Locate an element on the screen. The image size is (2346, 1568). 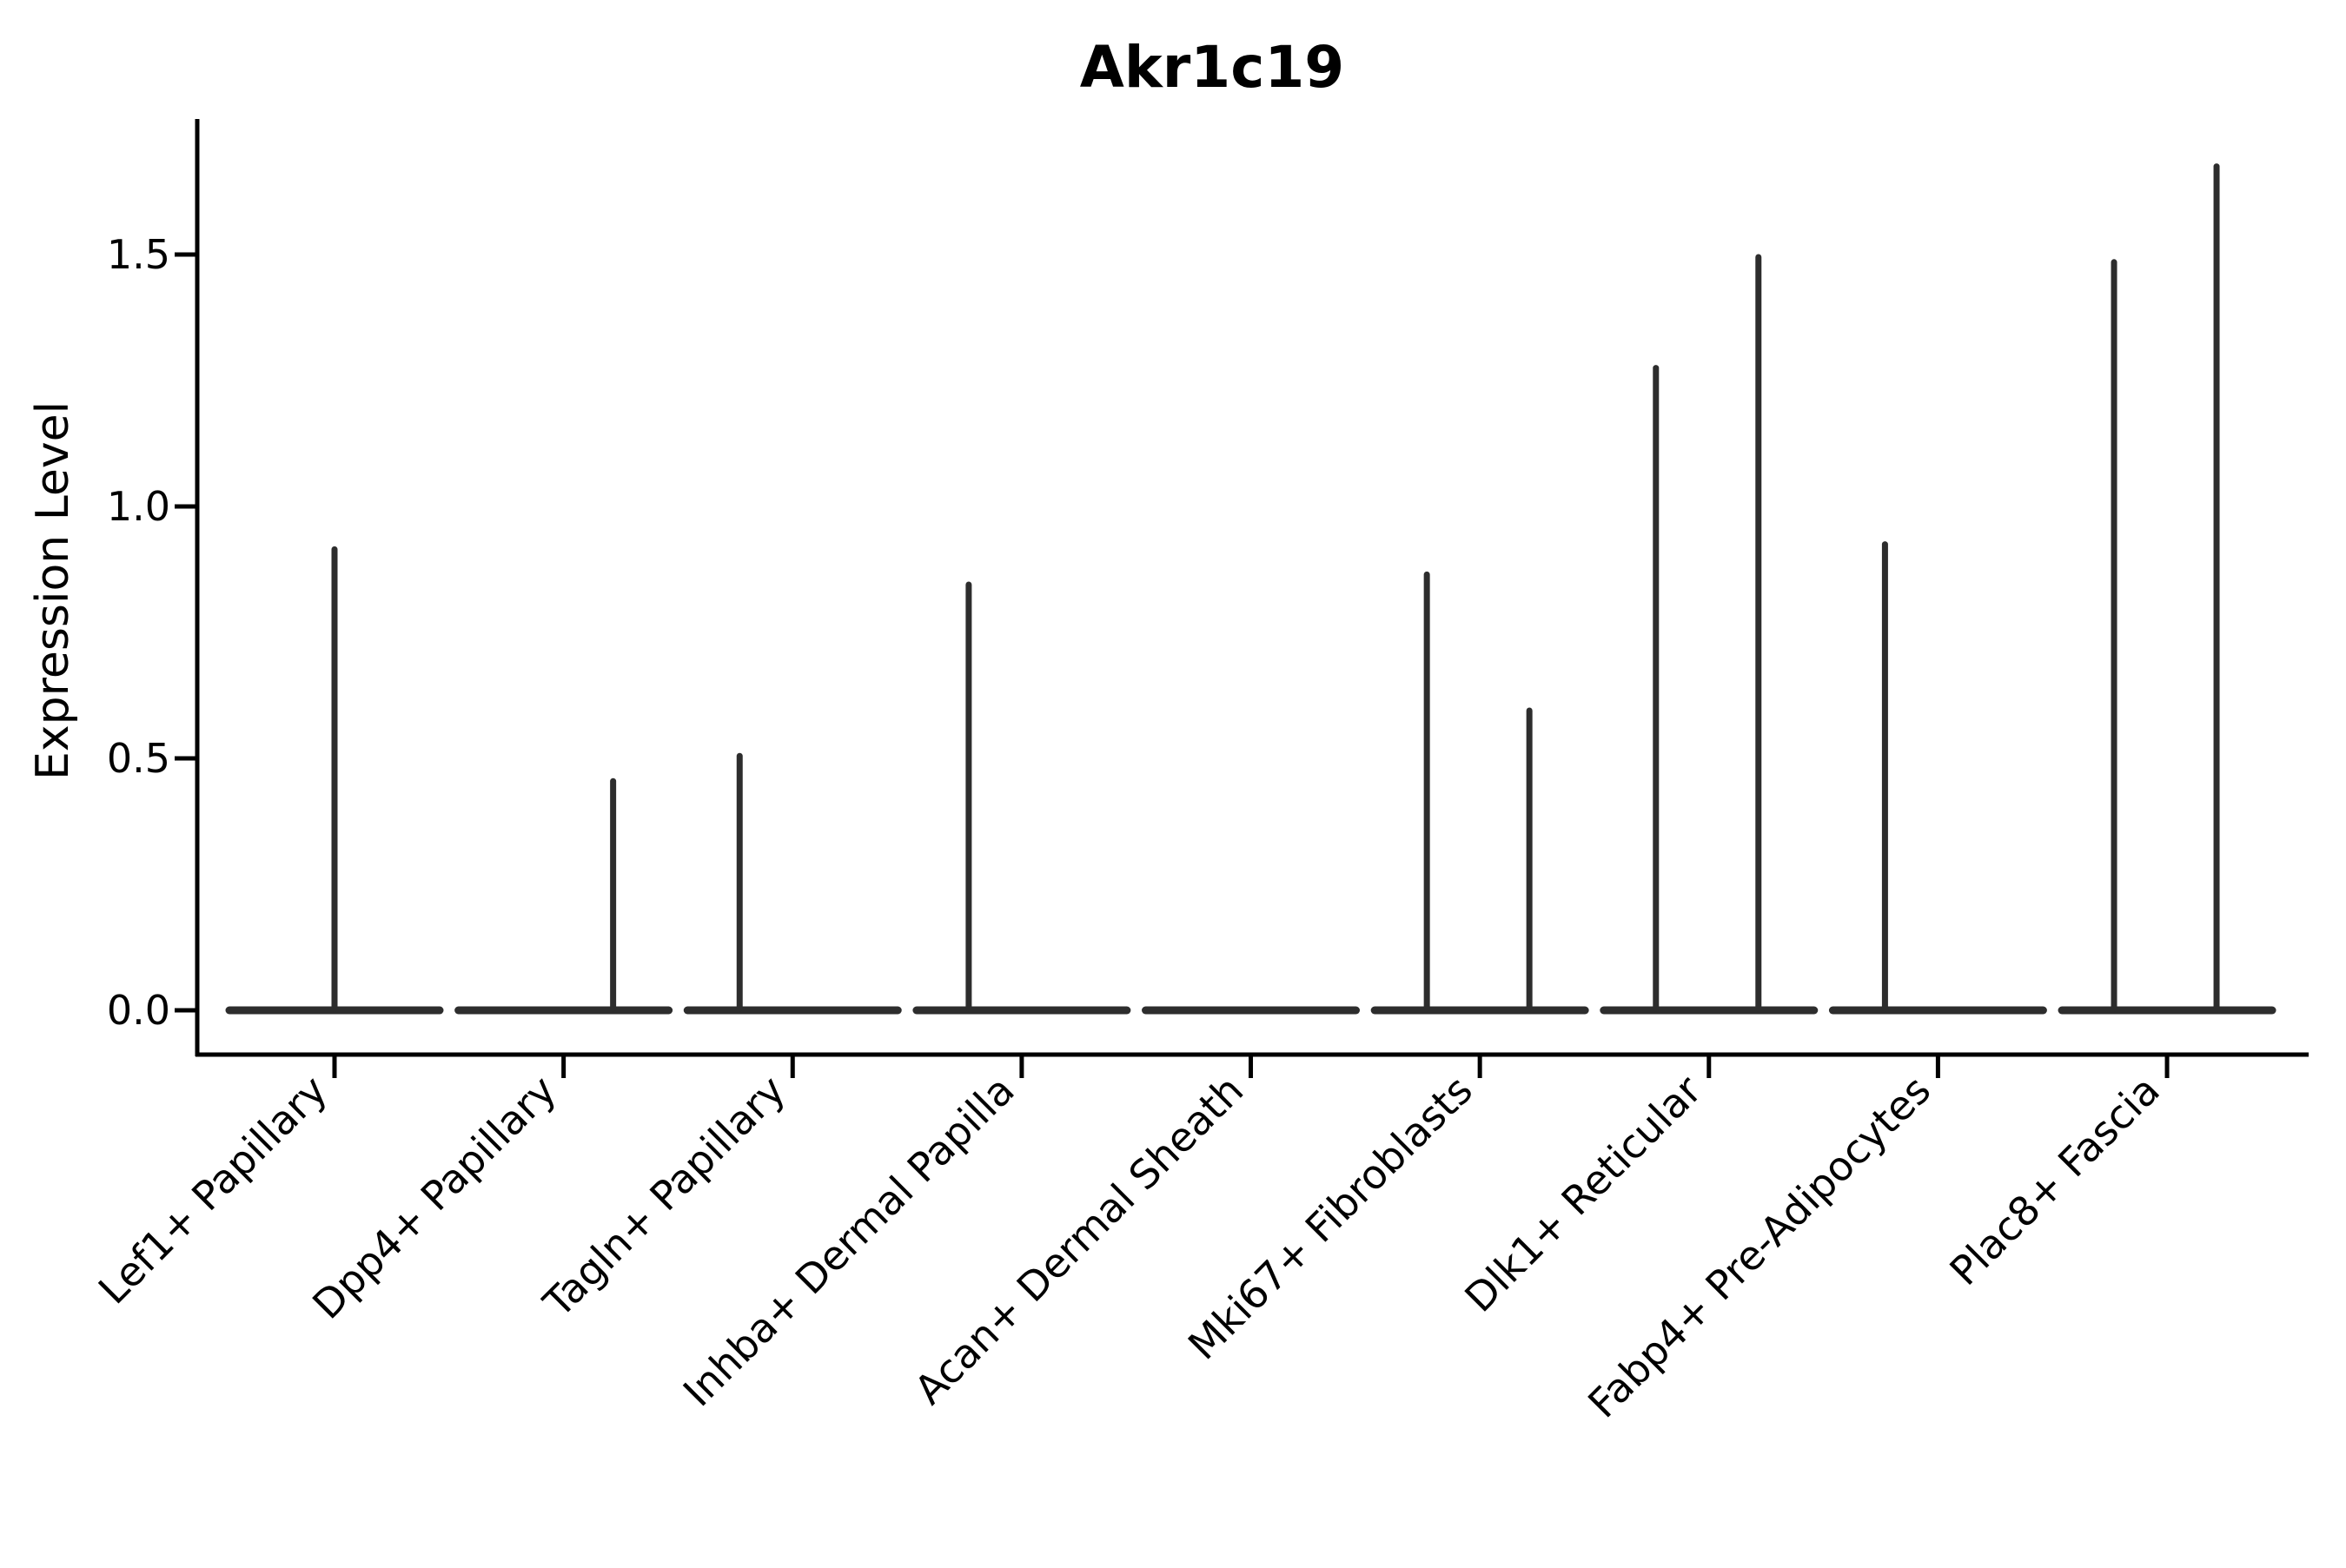
x-tick-label: Dlk1+ Reticular is located at coordinates (1583, 1194).